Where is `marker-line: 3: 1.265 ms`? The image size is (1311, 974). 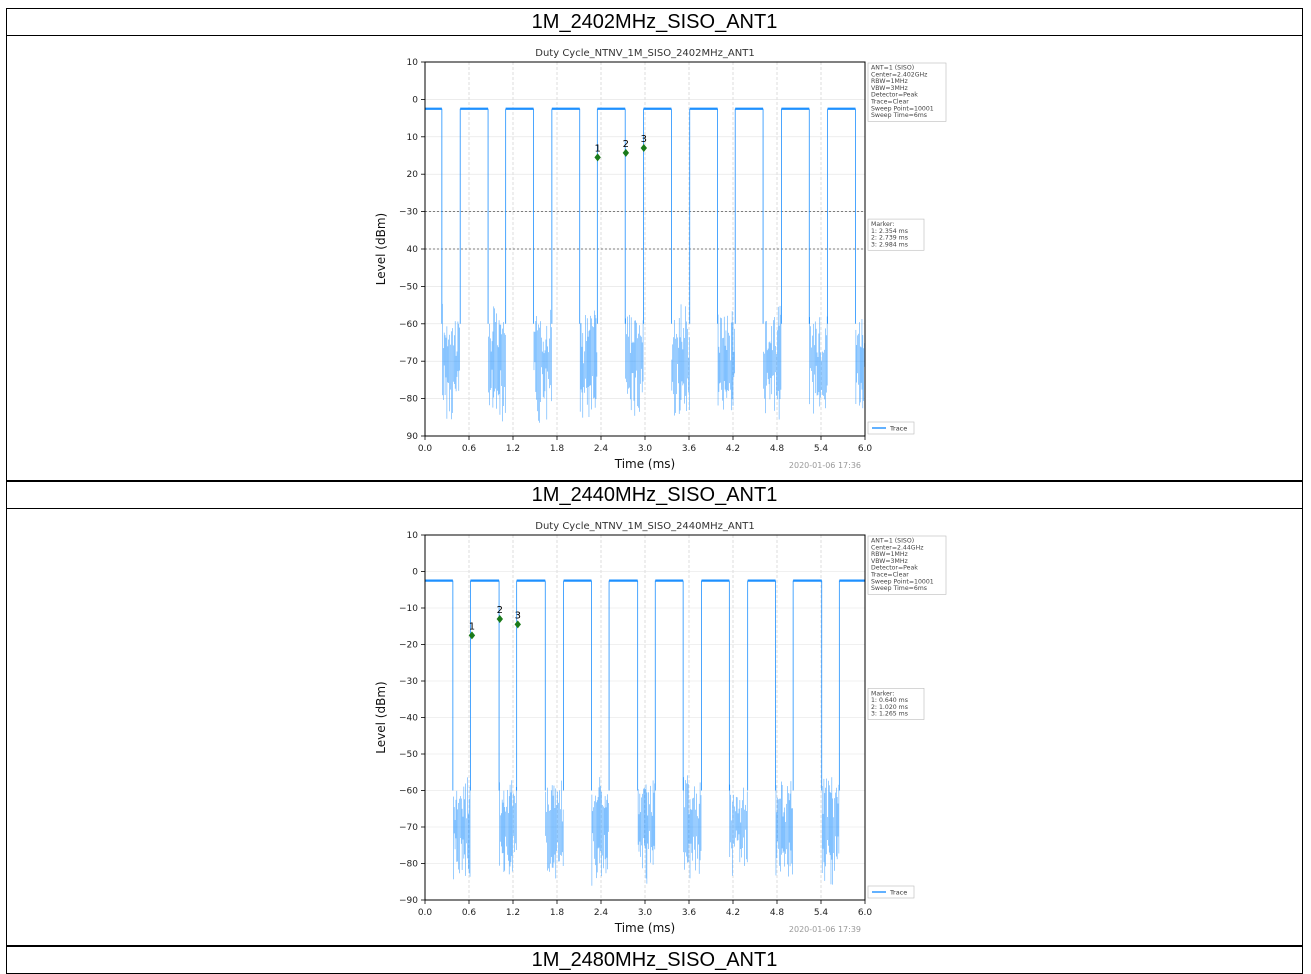
marker-line: 3: 1.265 ms is located at coordinates (889, 714).